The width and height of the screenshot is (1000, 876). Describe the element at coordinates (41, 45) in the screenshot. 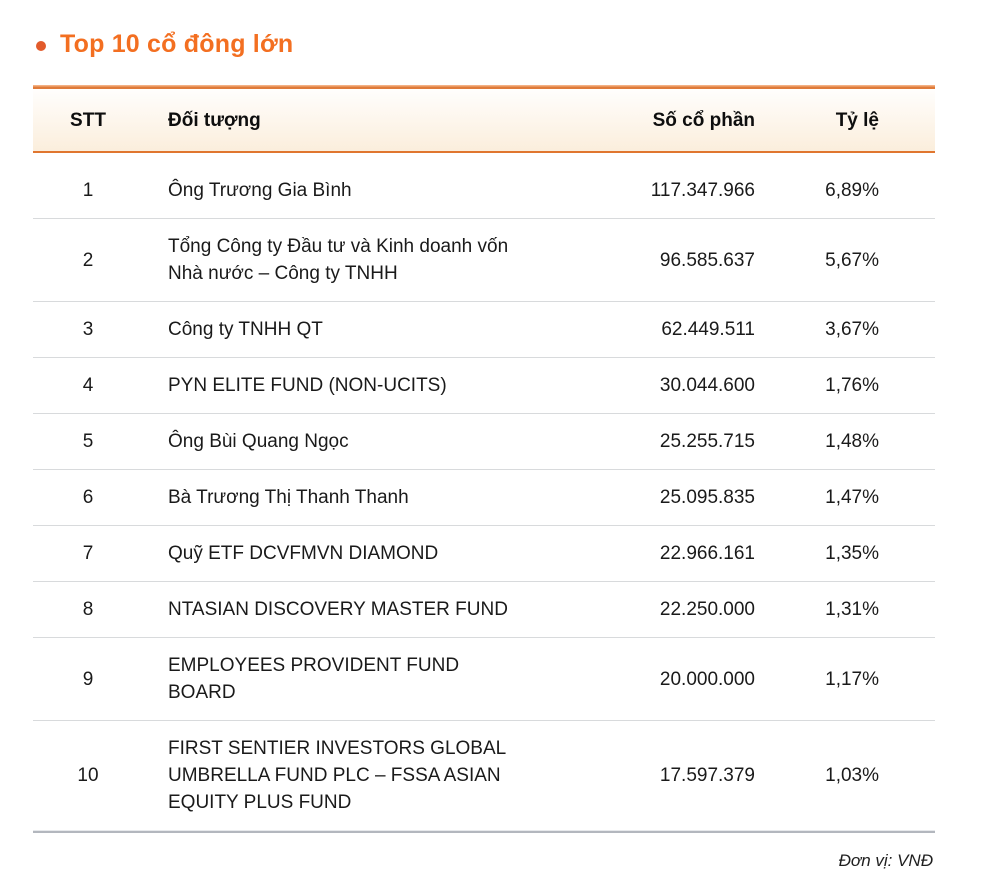

I see `bullet-icon` at that location.